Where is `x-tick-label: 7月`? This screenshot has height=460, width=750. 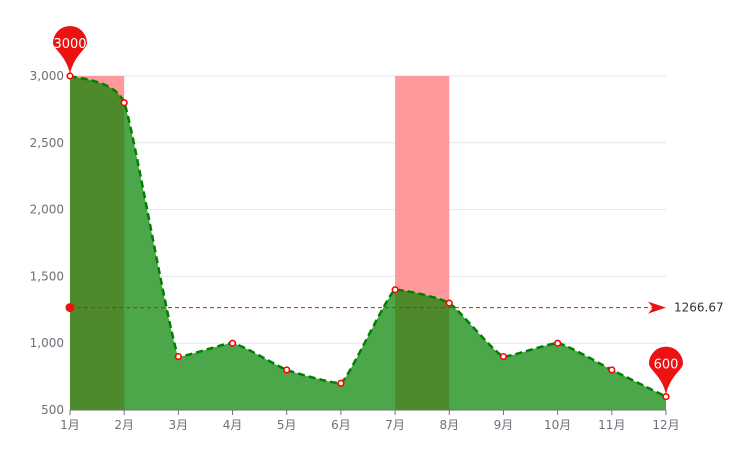
x-tick-label: 7月 is located at coordinates (395, 425).